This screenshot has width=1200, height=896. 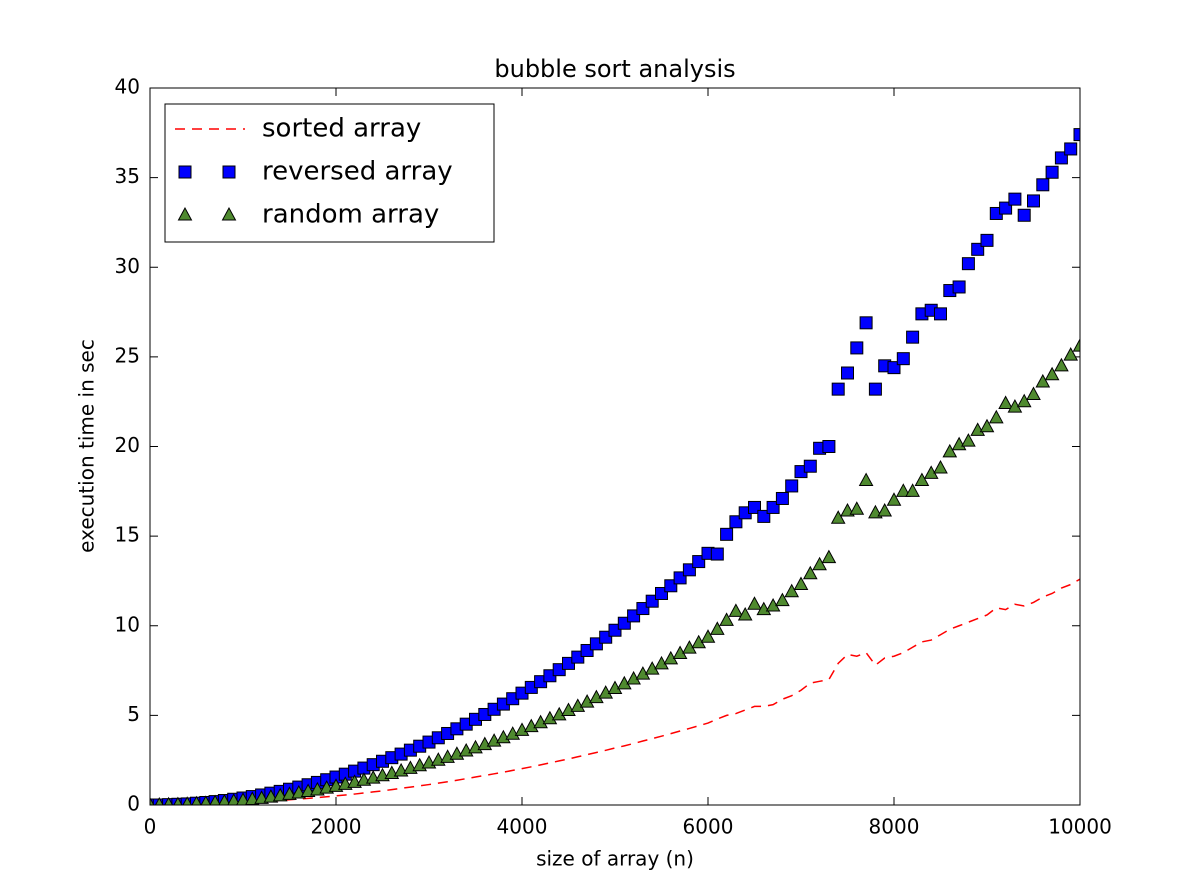 What do you see at coordinates (894, 827) in the screenshot?
I see `x-tick-label: 8000` at bounding box center [894, 827].